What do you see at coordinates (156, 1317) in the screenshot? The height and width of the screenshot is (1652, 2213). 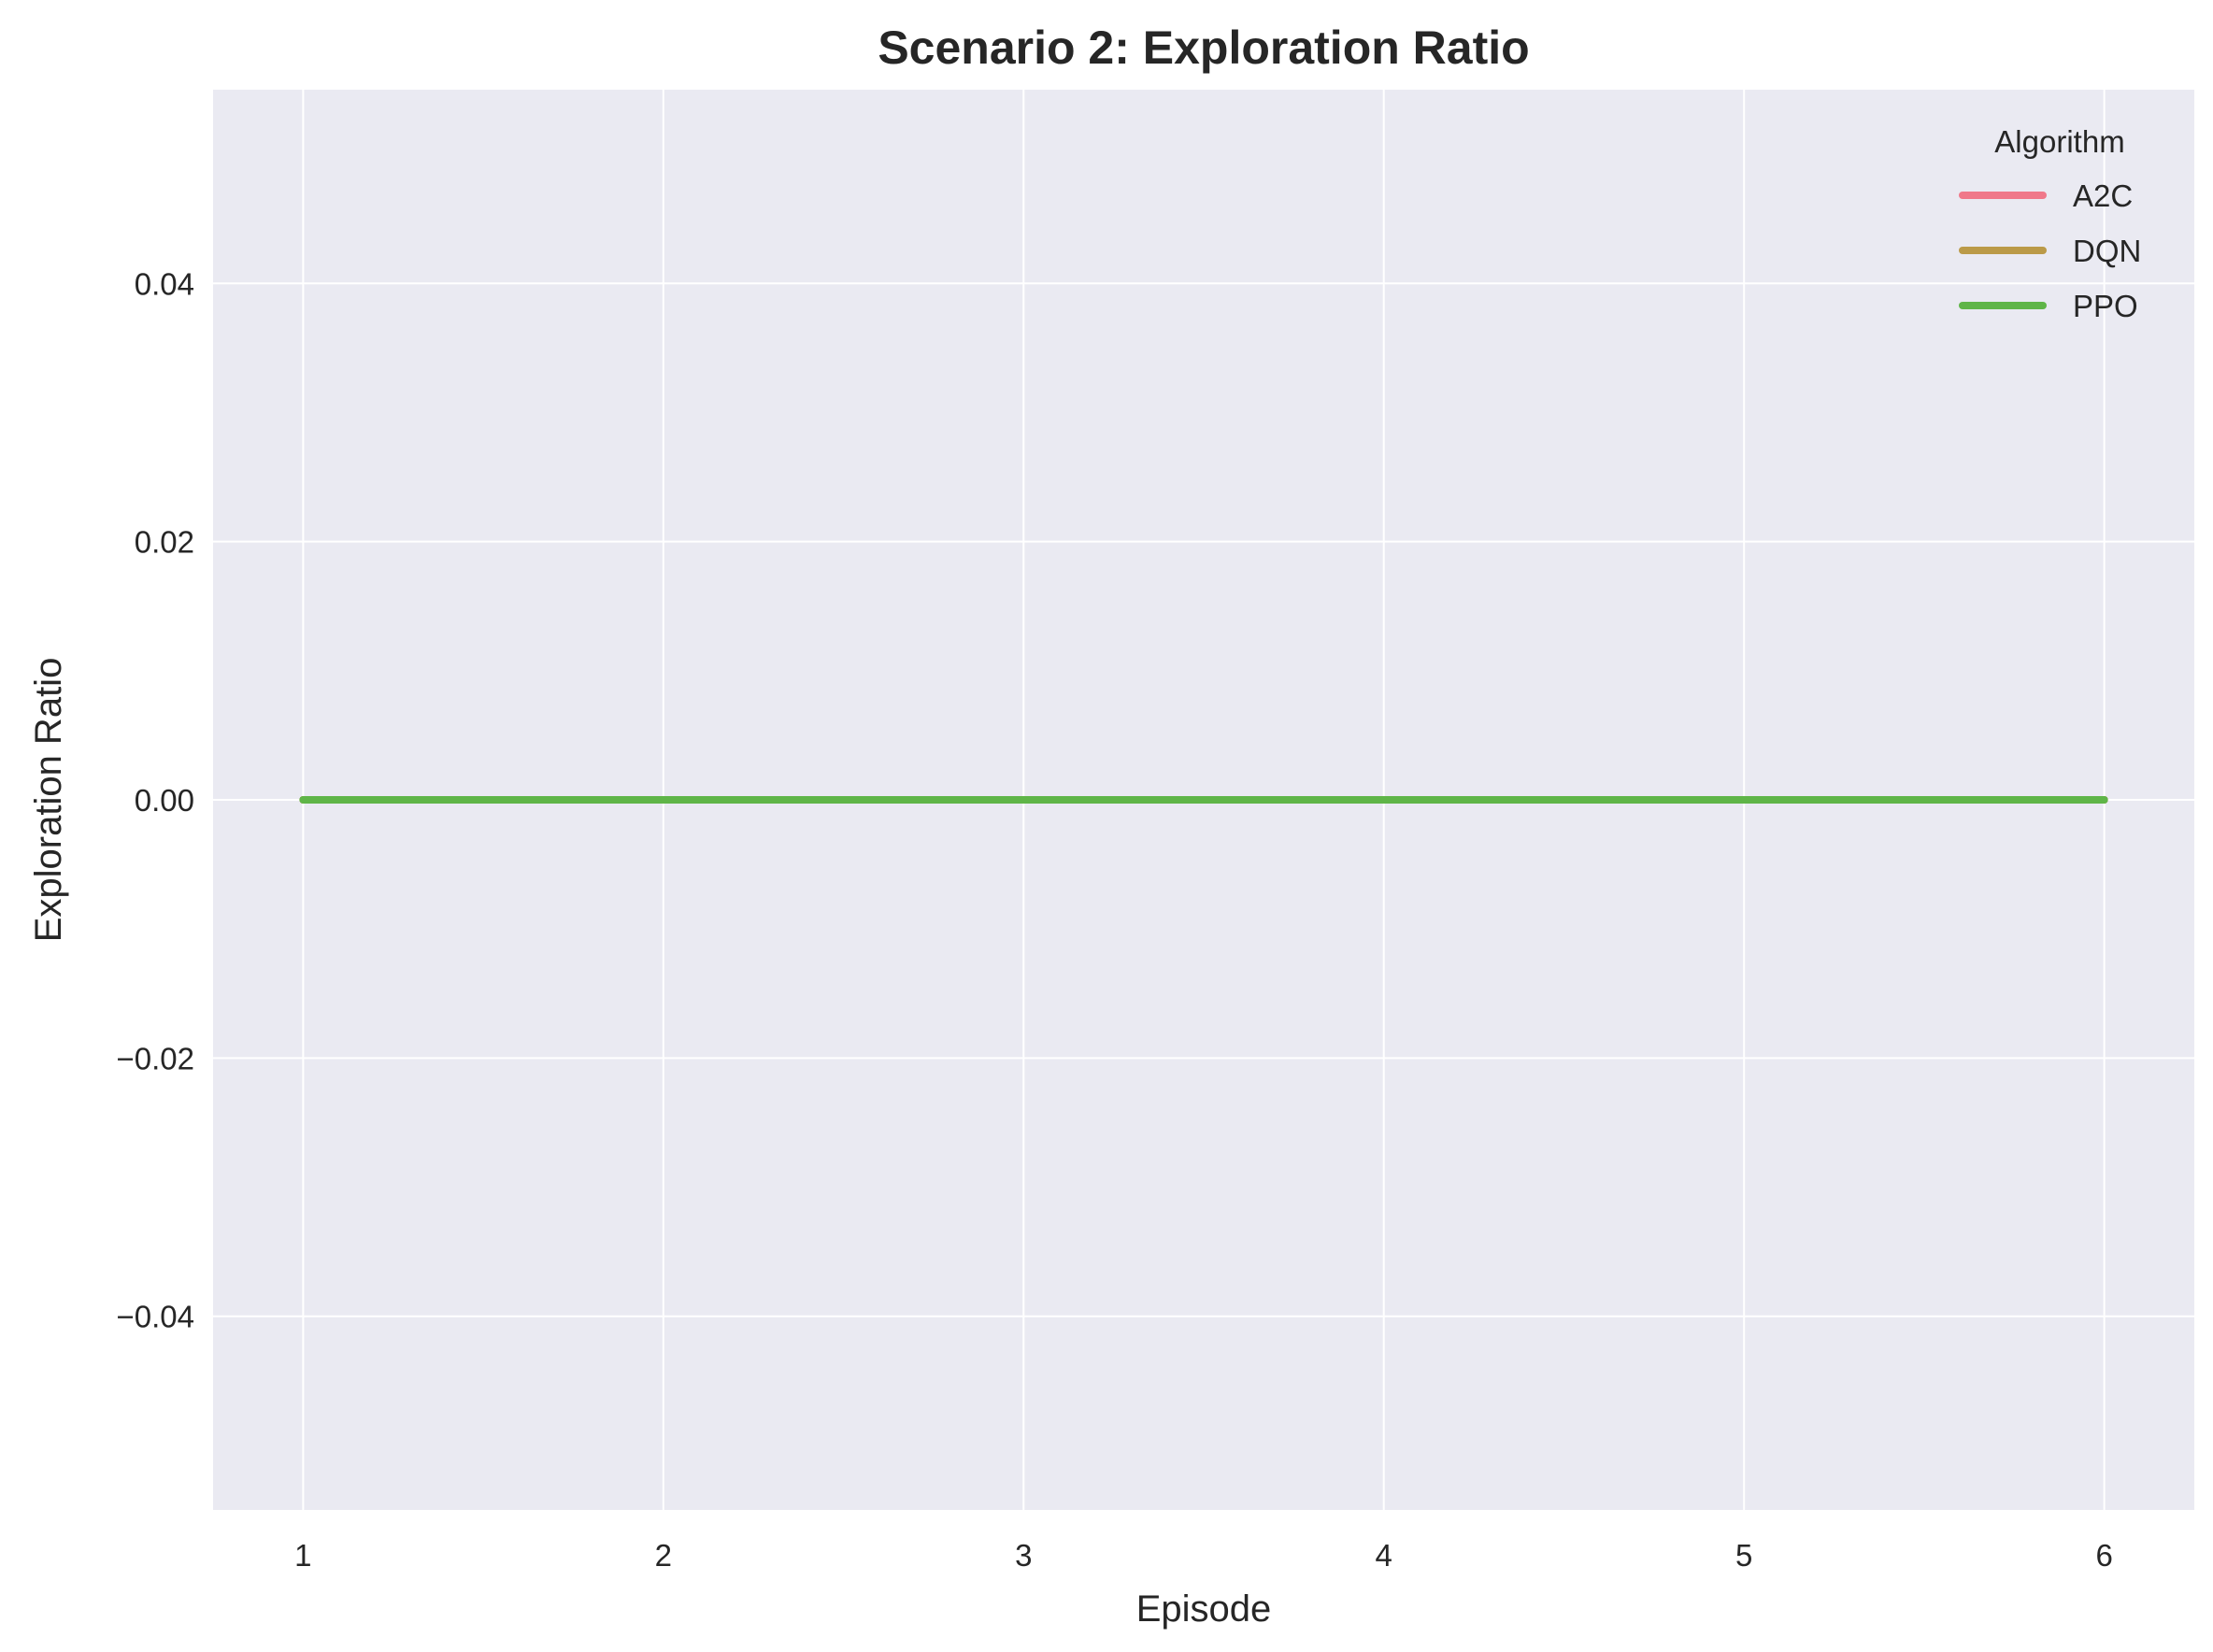 I see `y-tick-label: −0.04` at bounding box center [156, 1317].